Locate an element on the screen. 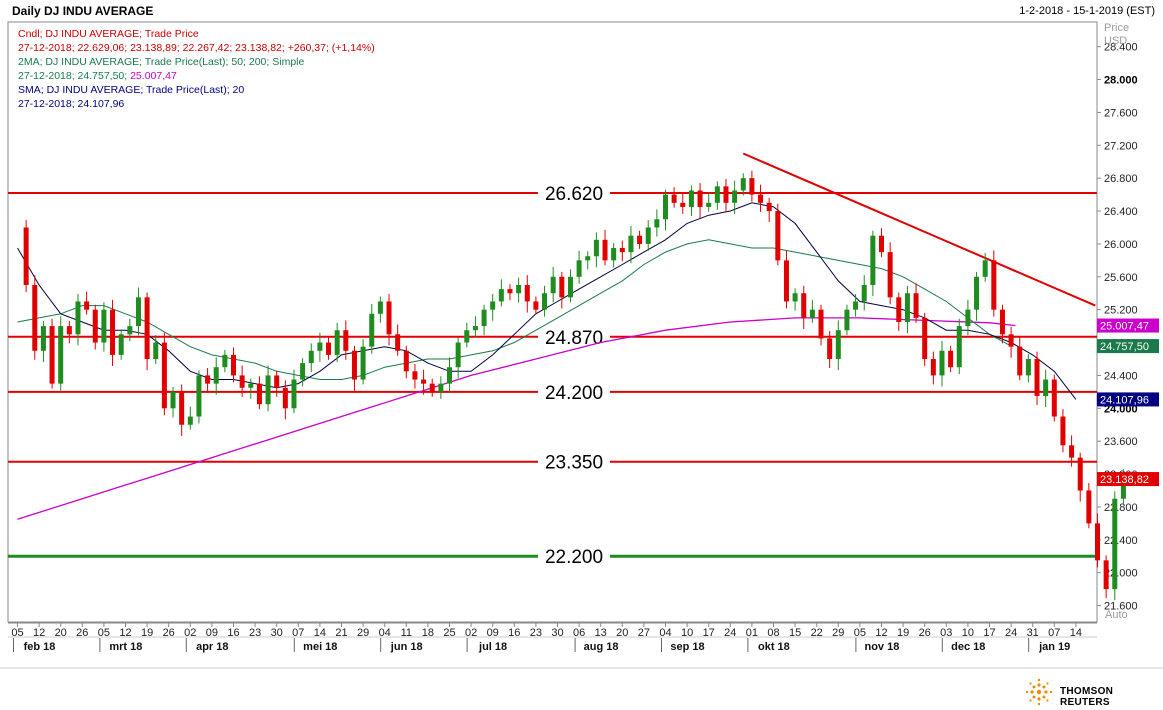 The image size is (1163, 710). x-tick-label: 03 is located at coordinates (946, 633).